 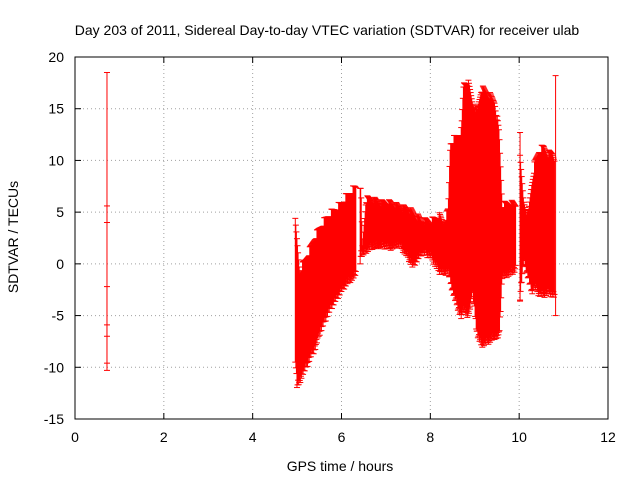 What do you see at coordinates (164, 437) in the screenshot?
I see `x-tick-label: 2` at bounding box center [164, 437].